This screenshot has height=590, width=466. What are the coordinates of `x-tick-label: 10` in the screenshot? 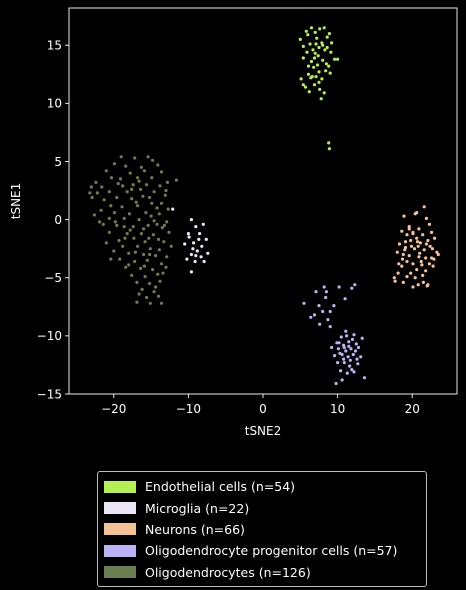 It's located at (337, 409).